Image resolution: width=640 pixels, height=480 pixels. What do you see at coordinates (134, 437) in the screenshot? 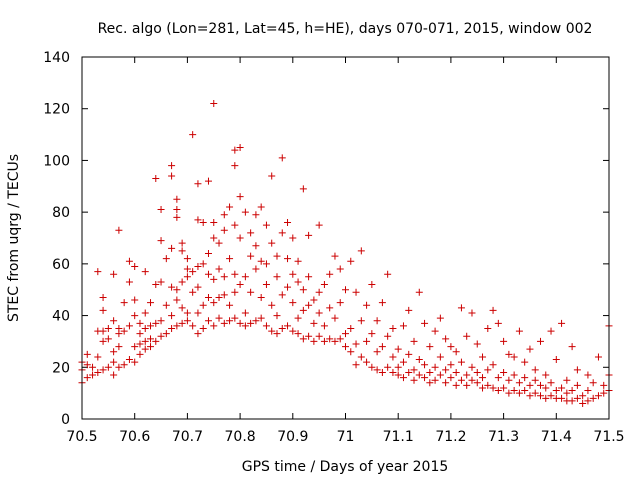
I see `x-tick-label: 70.6` at bounding box center [134, 437].